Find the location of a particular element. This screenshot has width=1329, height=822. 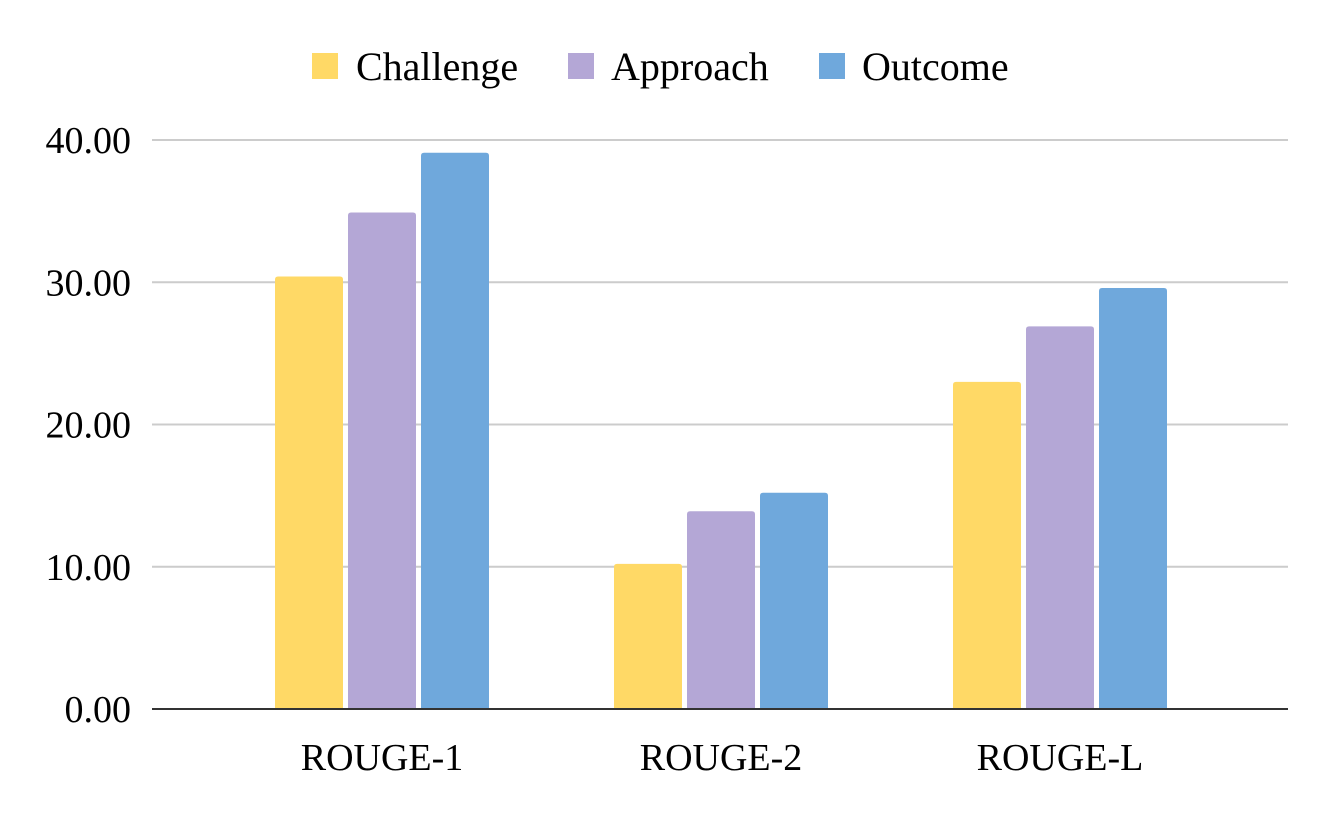

x-tick-labels: ROUGE-1 ROUGE-2 ROUGE-L is located at coordinates (722, 758).